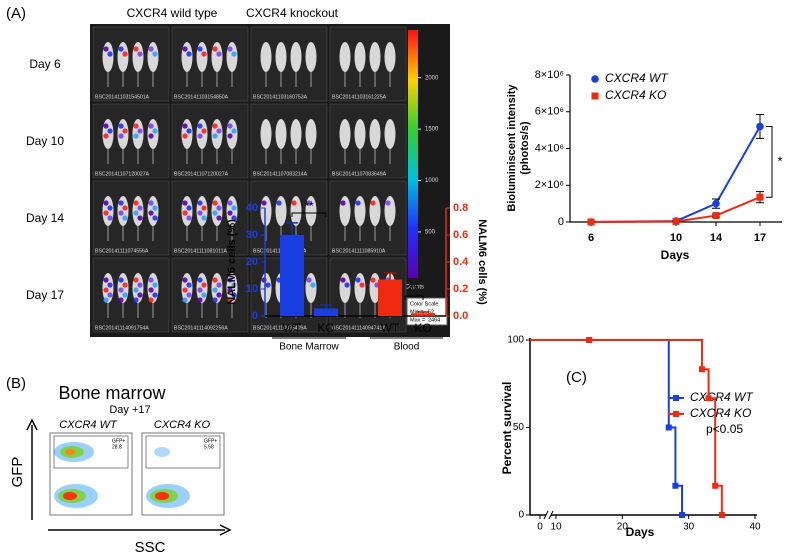  What do you see at coordinates (623, 527) in the screenshot?
I see `x-tick-label: 20` at bounding box center [623, 527].